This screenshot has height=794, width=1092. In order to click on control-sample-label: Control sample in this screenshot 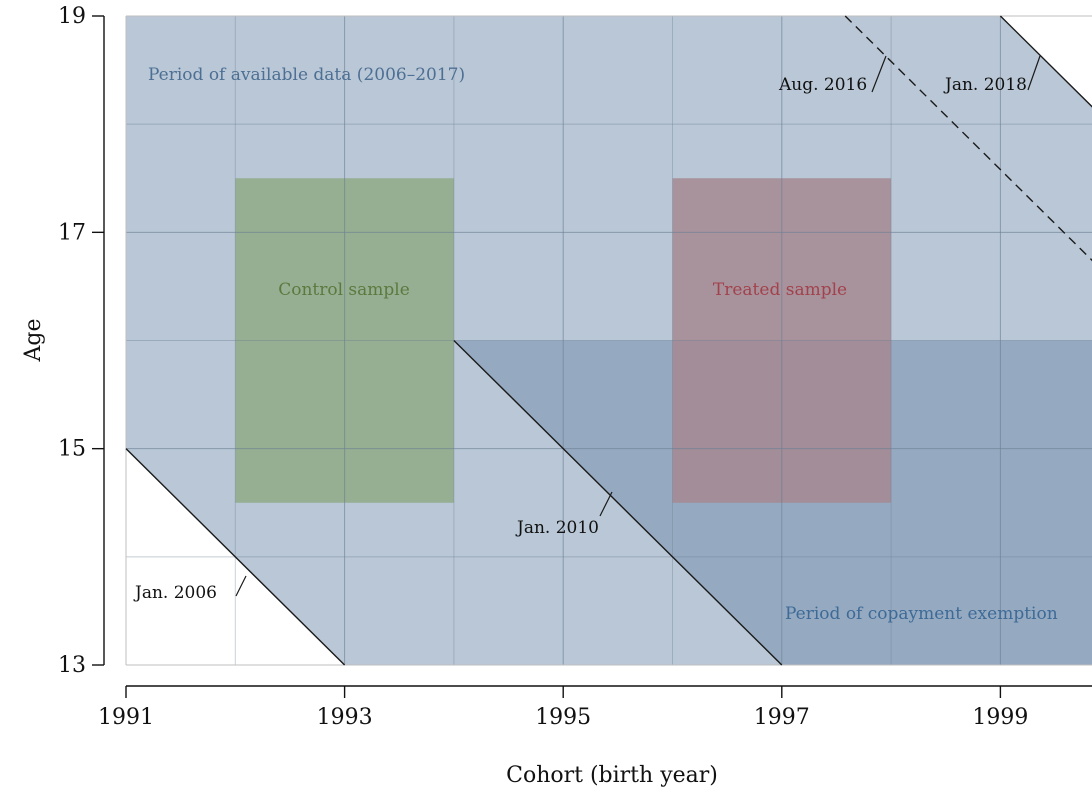, I will do `click(344, 290)`.